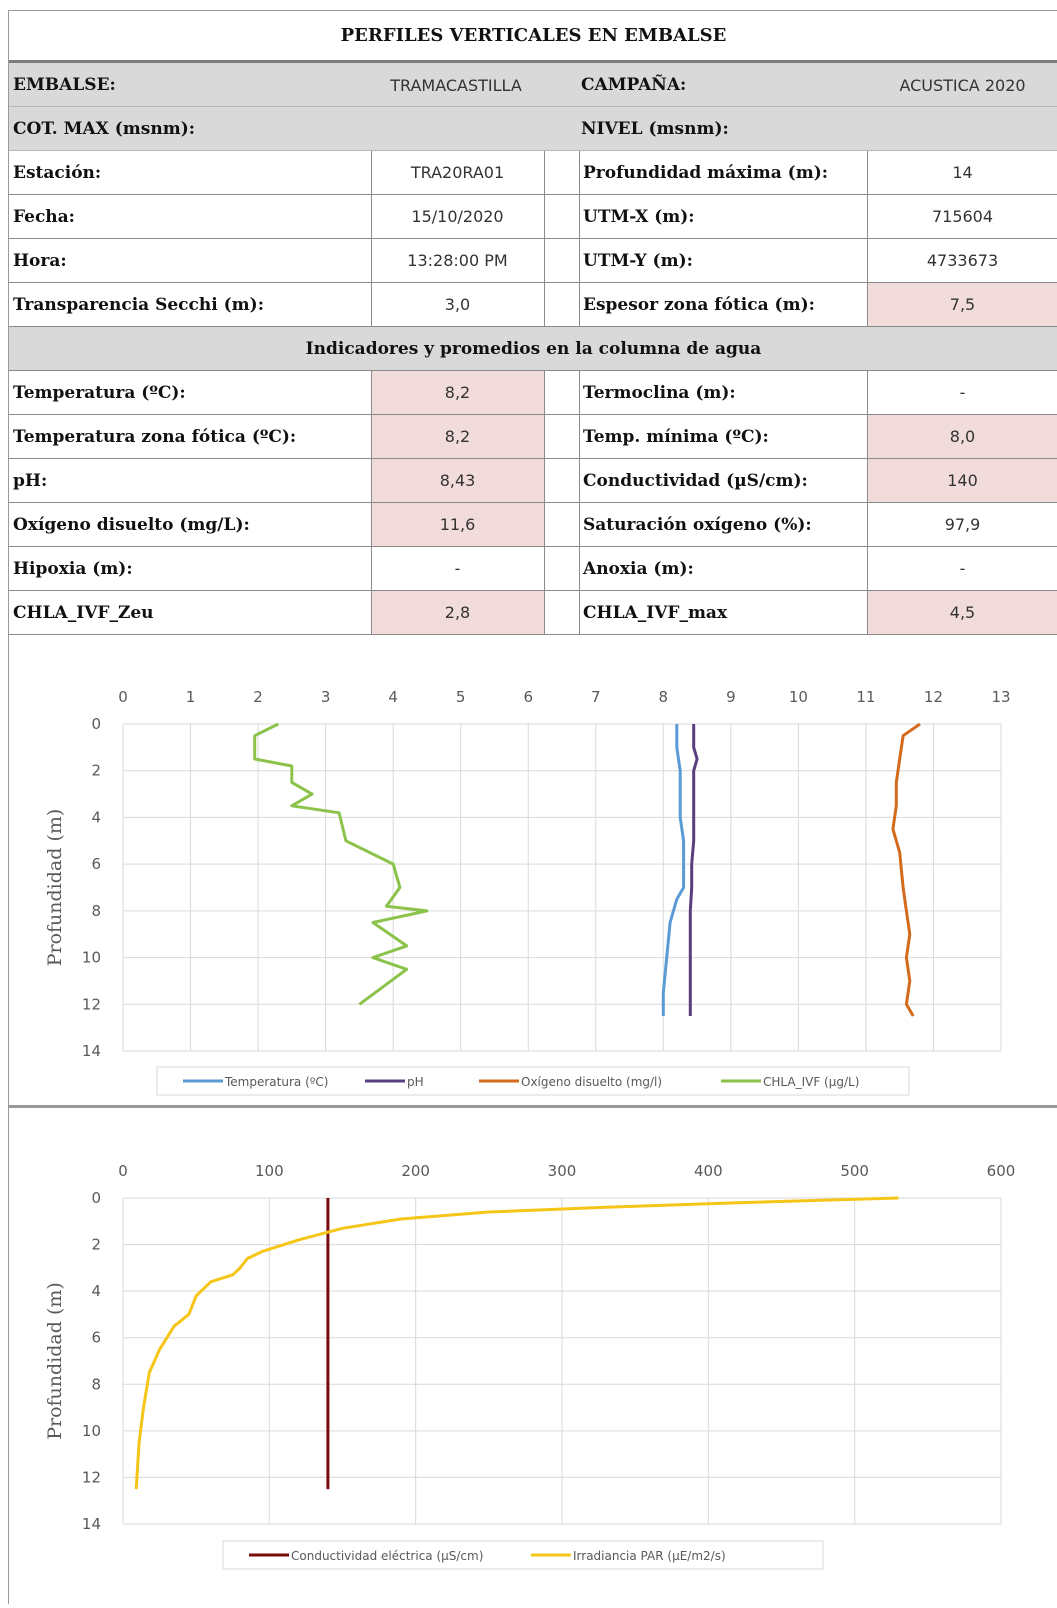 Image resolution: width=1057 pixels, height=1608 pixels. I want to click on indicator-label: CHLA_IVF_max, so click(655, 612).